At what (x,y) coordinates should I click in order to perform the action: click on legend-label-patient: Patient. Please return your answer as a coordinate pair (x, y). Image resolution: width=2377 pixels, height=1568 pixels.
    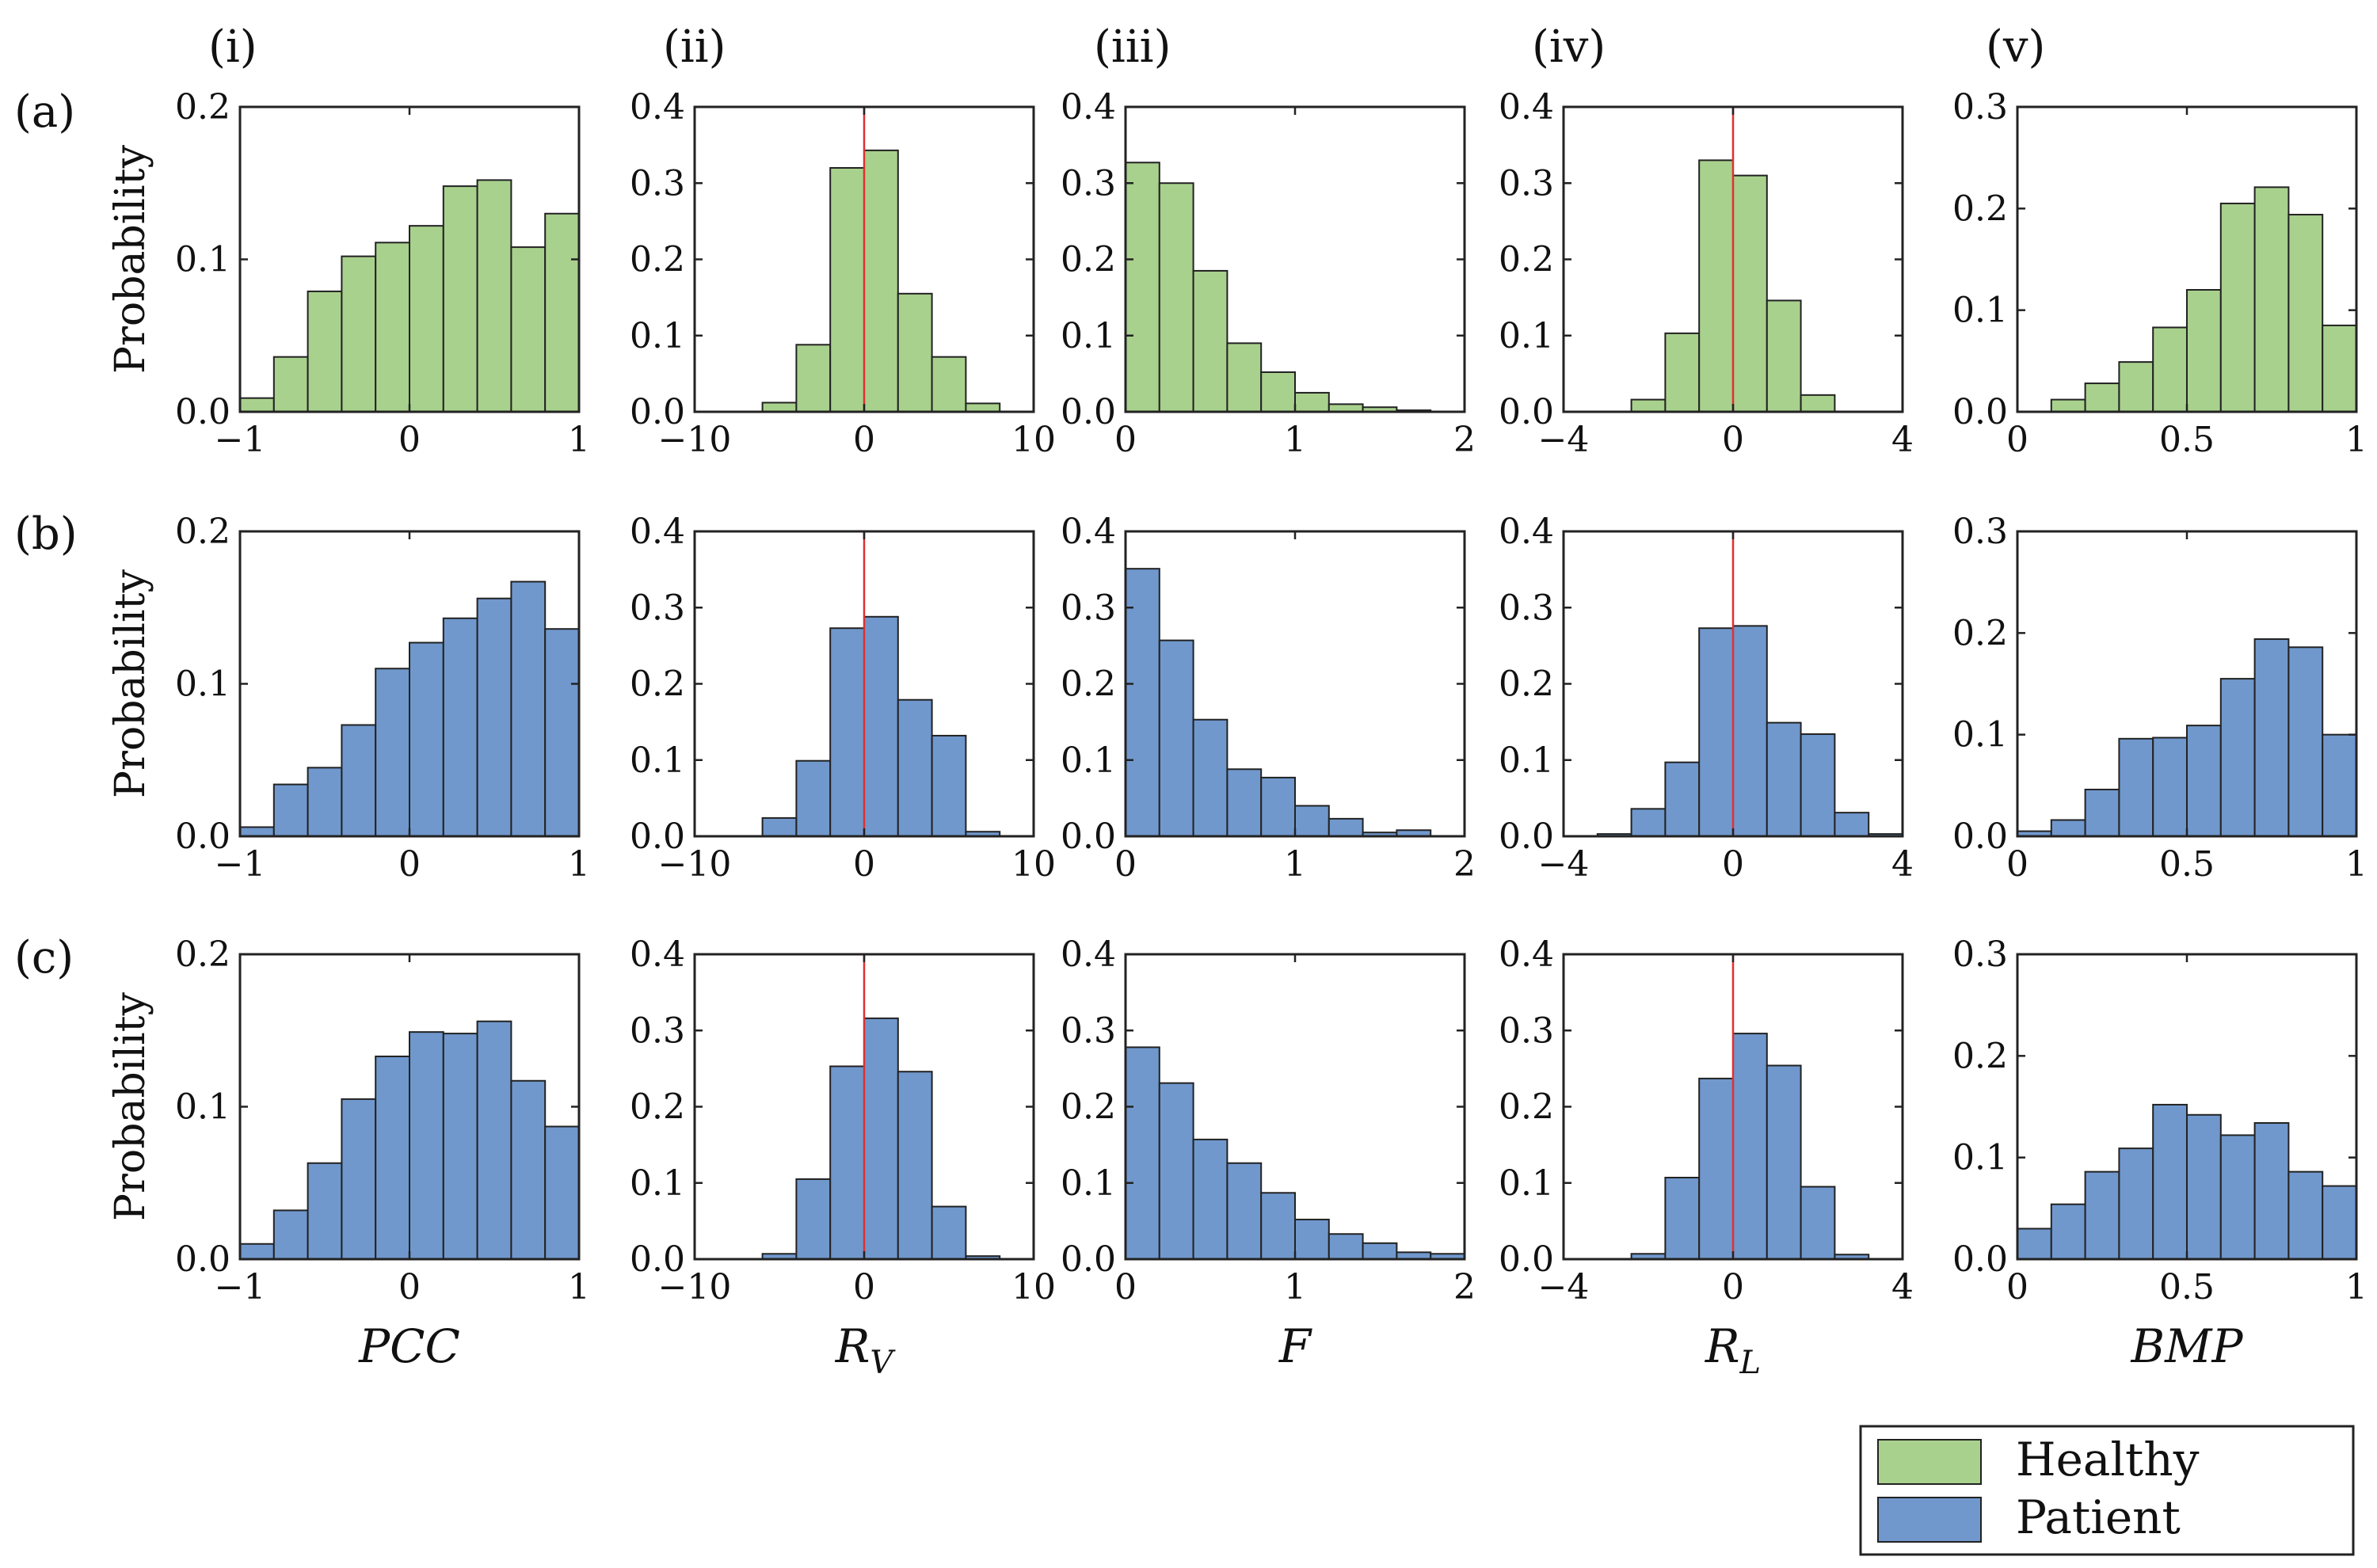
    Looking at the image, I should click on (2098, 1517).